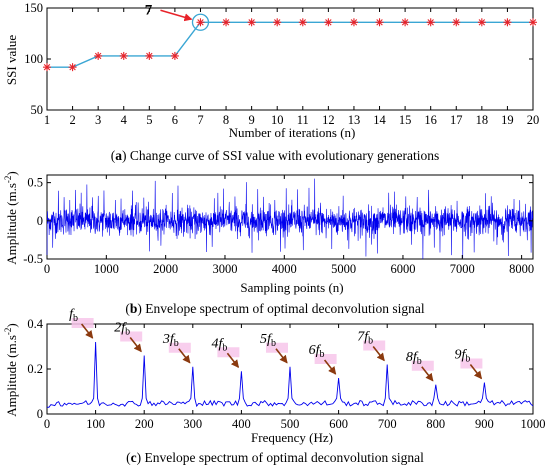 Image resolution: width=550 pixels, height=473 pixels. I want to click on ssi-line, so click(290, 44).